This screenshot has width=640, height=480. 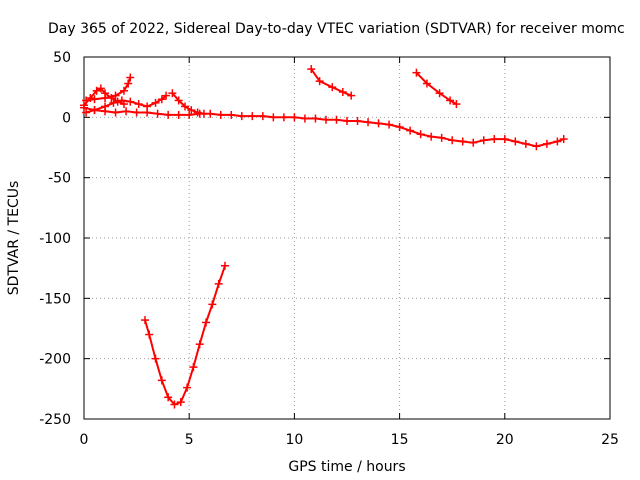 I want to click on x-tick-label: 15, so click(x=400, y=440).